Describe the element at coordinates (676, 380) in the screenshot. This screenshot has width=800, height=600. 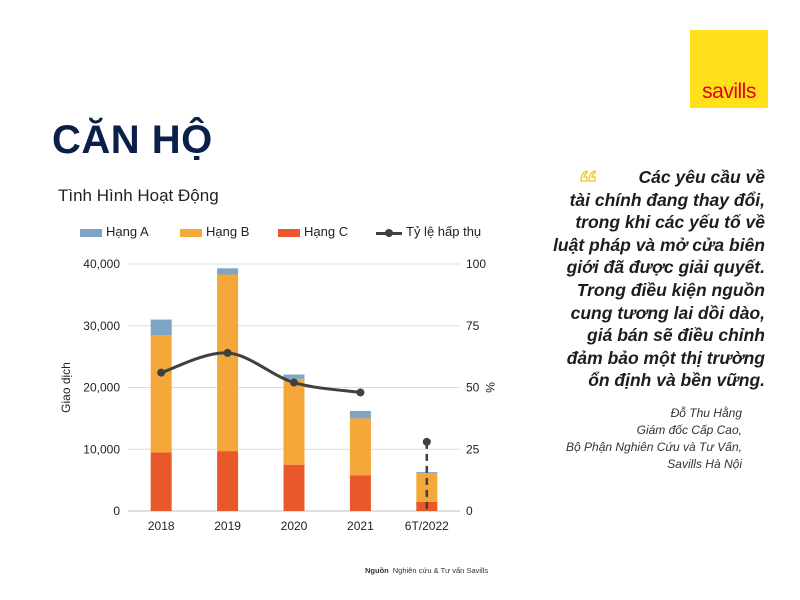
I see `quote-line: ổn định và bền vững.` at that location.